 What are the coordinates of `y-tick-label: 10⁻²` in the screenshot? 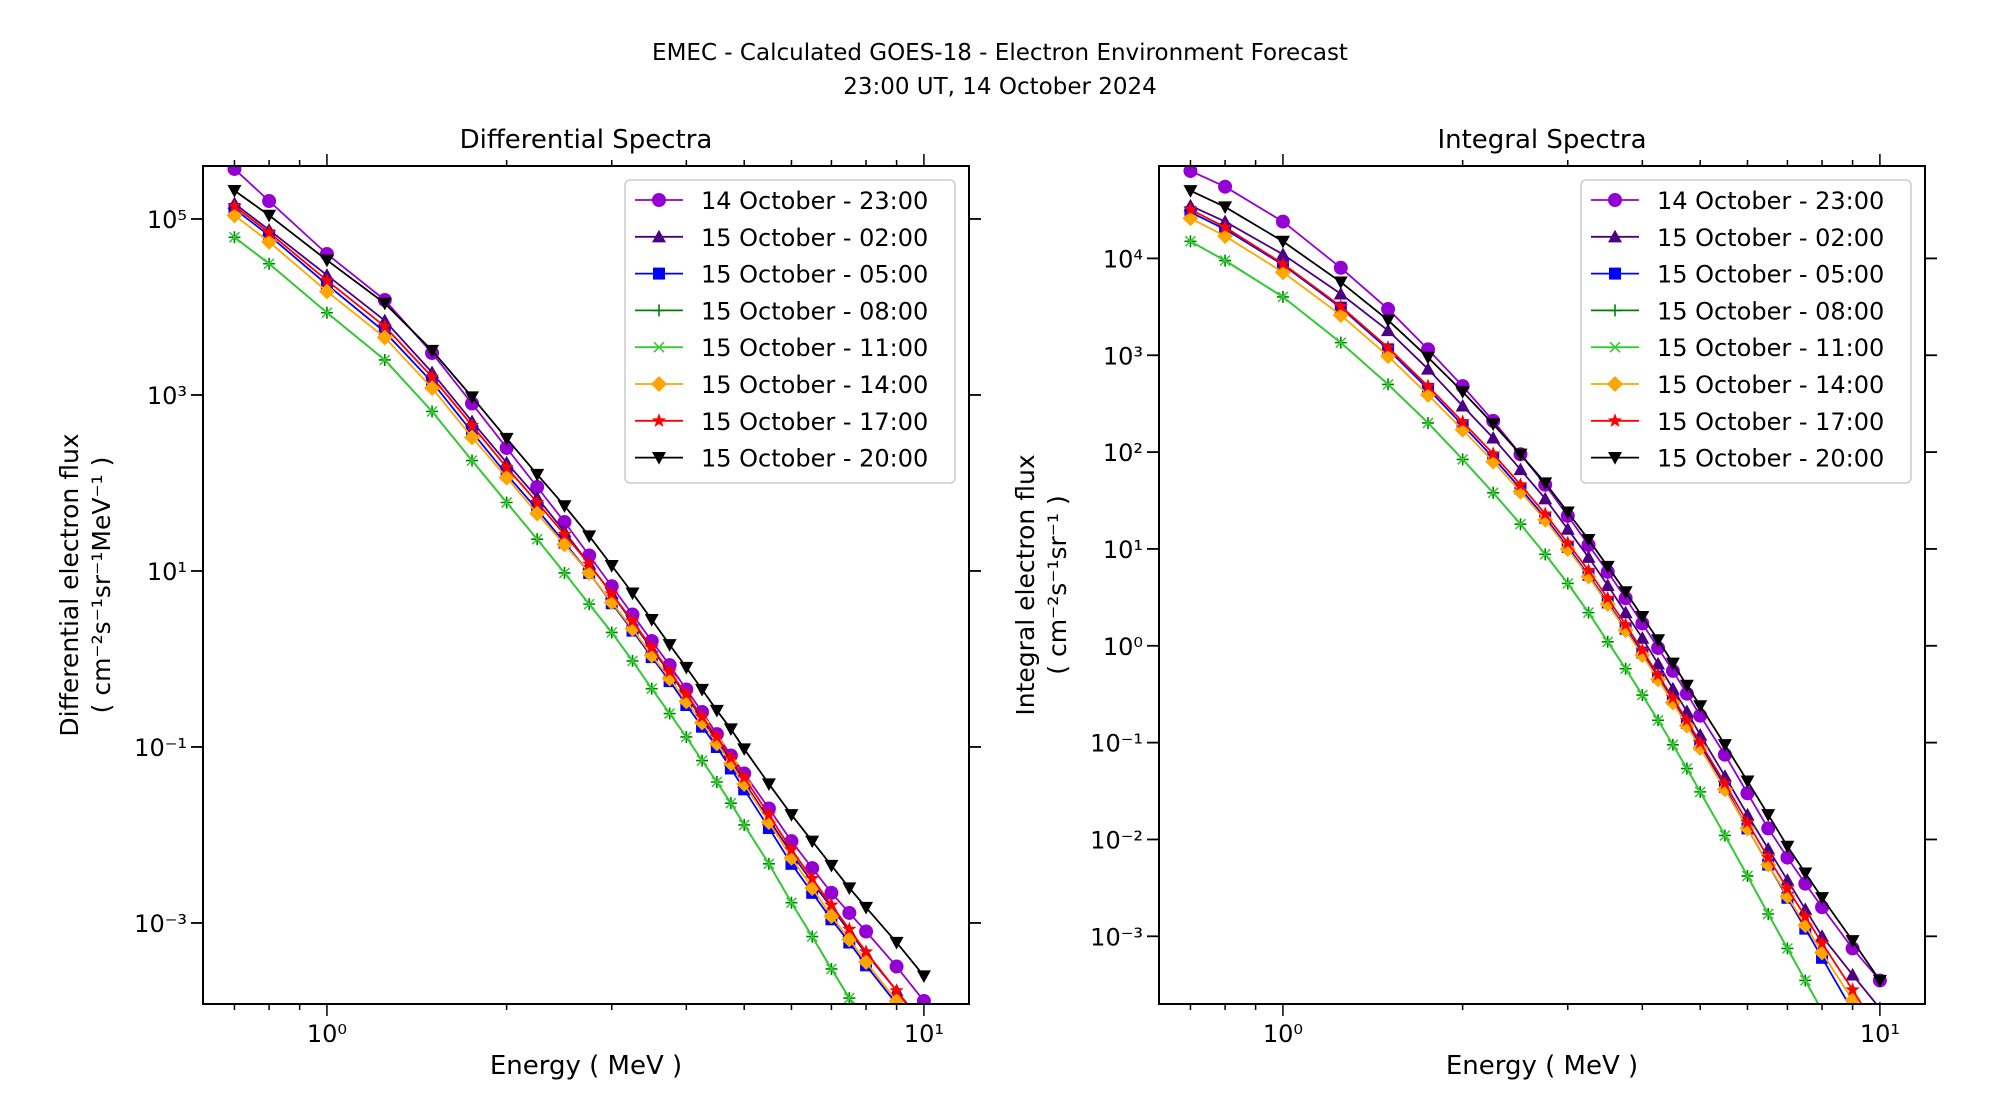 It's located at (1116, 840).